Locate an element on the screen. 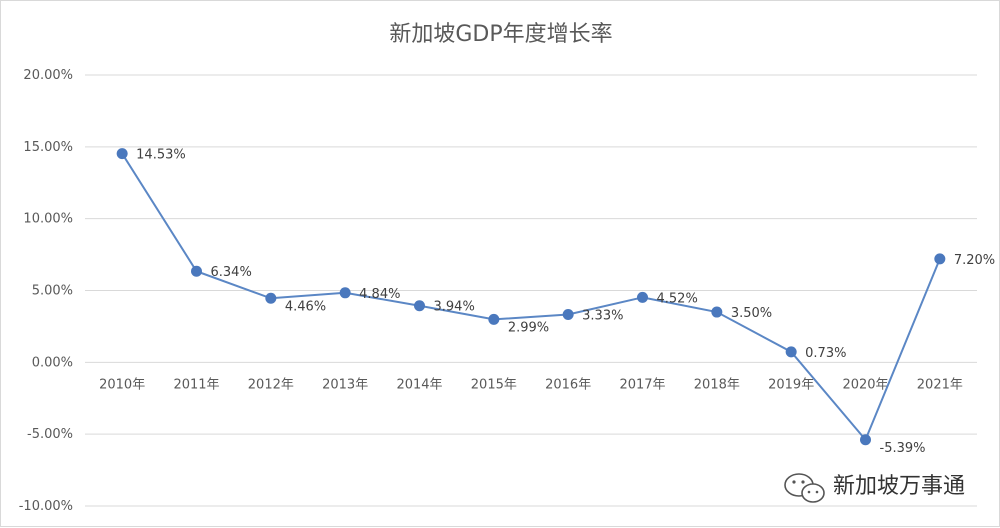 This screenshot has height=528, width=1000. x-tick-label: 2012年 is located at coordinates (271, 384).